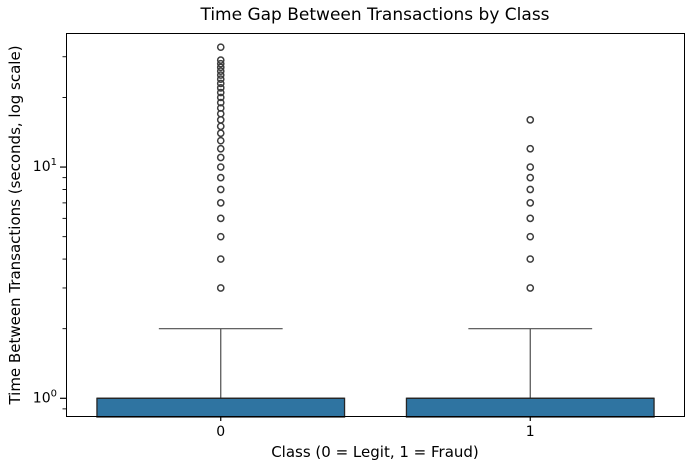  I want to click on x-tick-label-0: 0, so click(220, 432).